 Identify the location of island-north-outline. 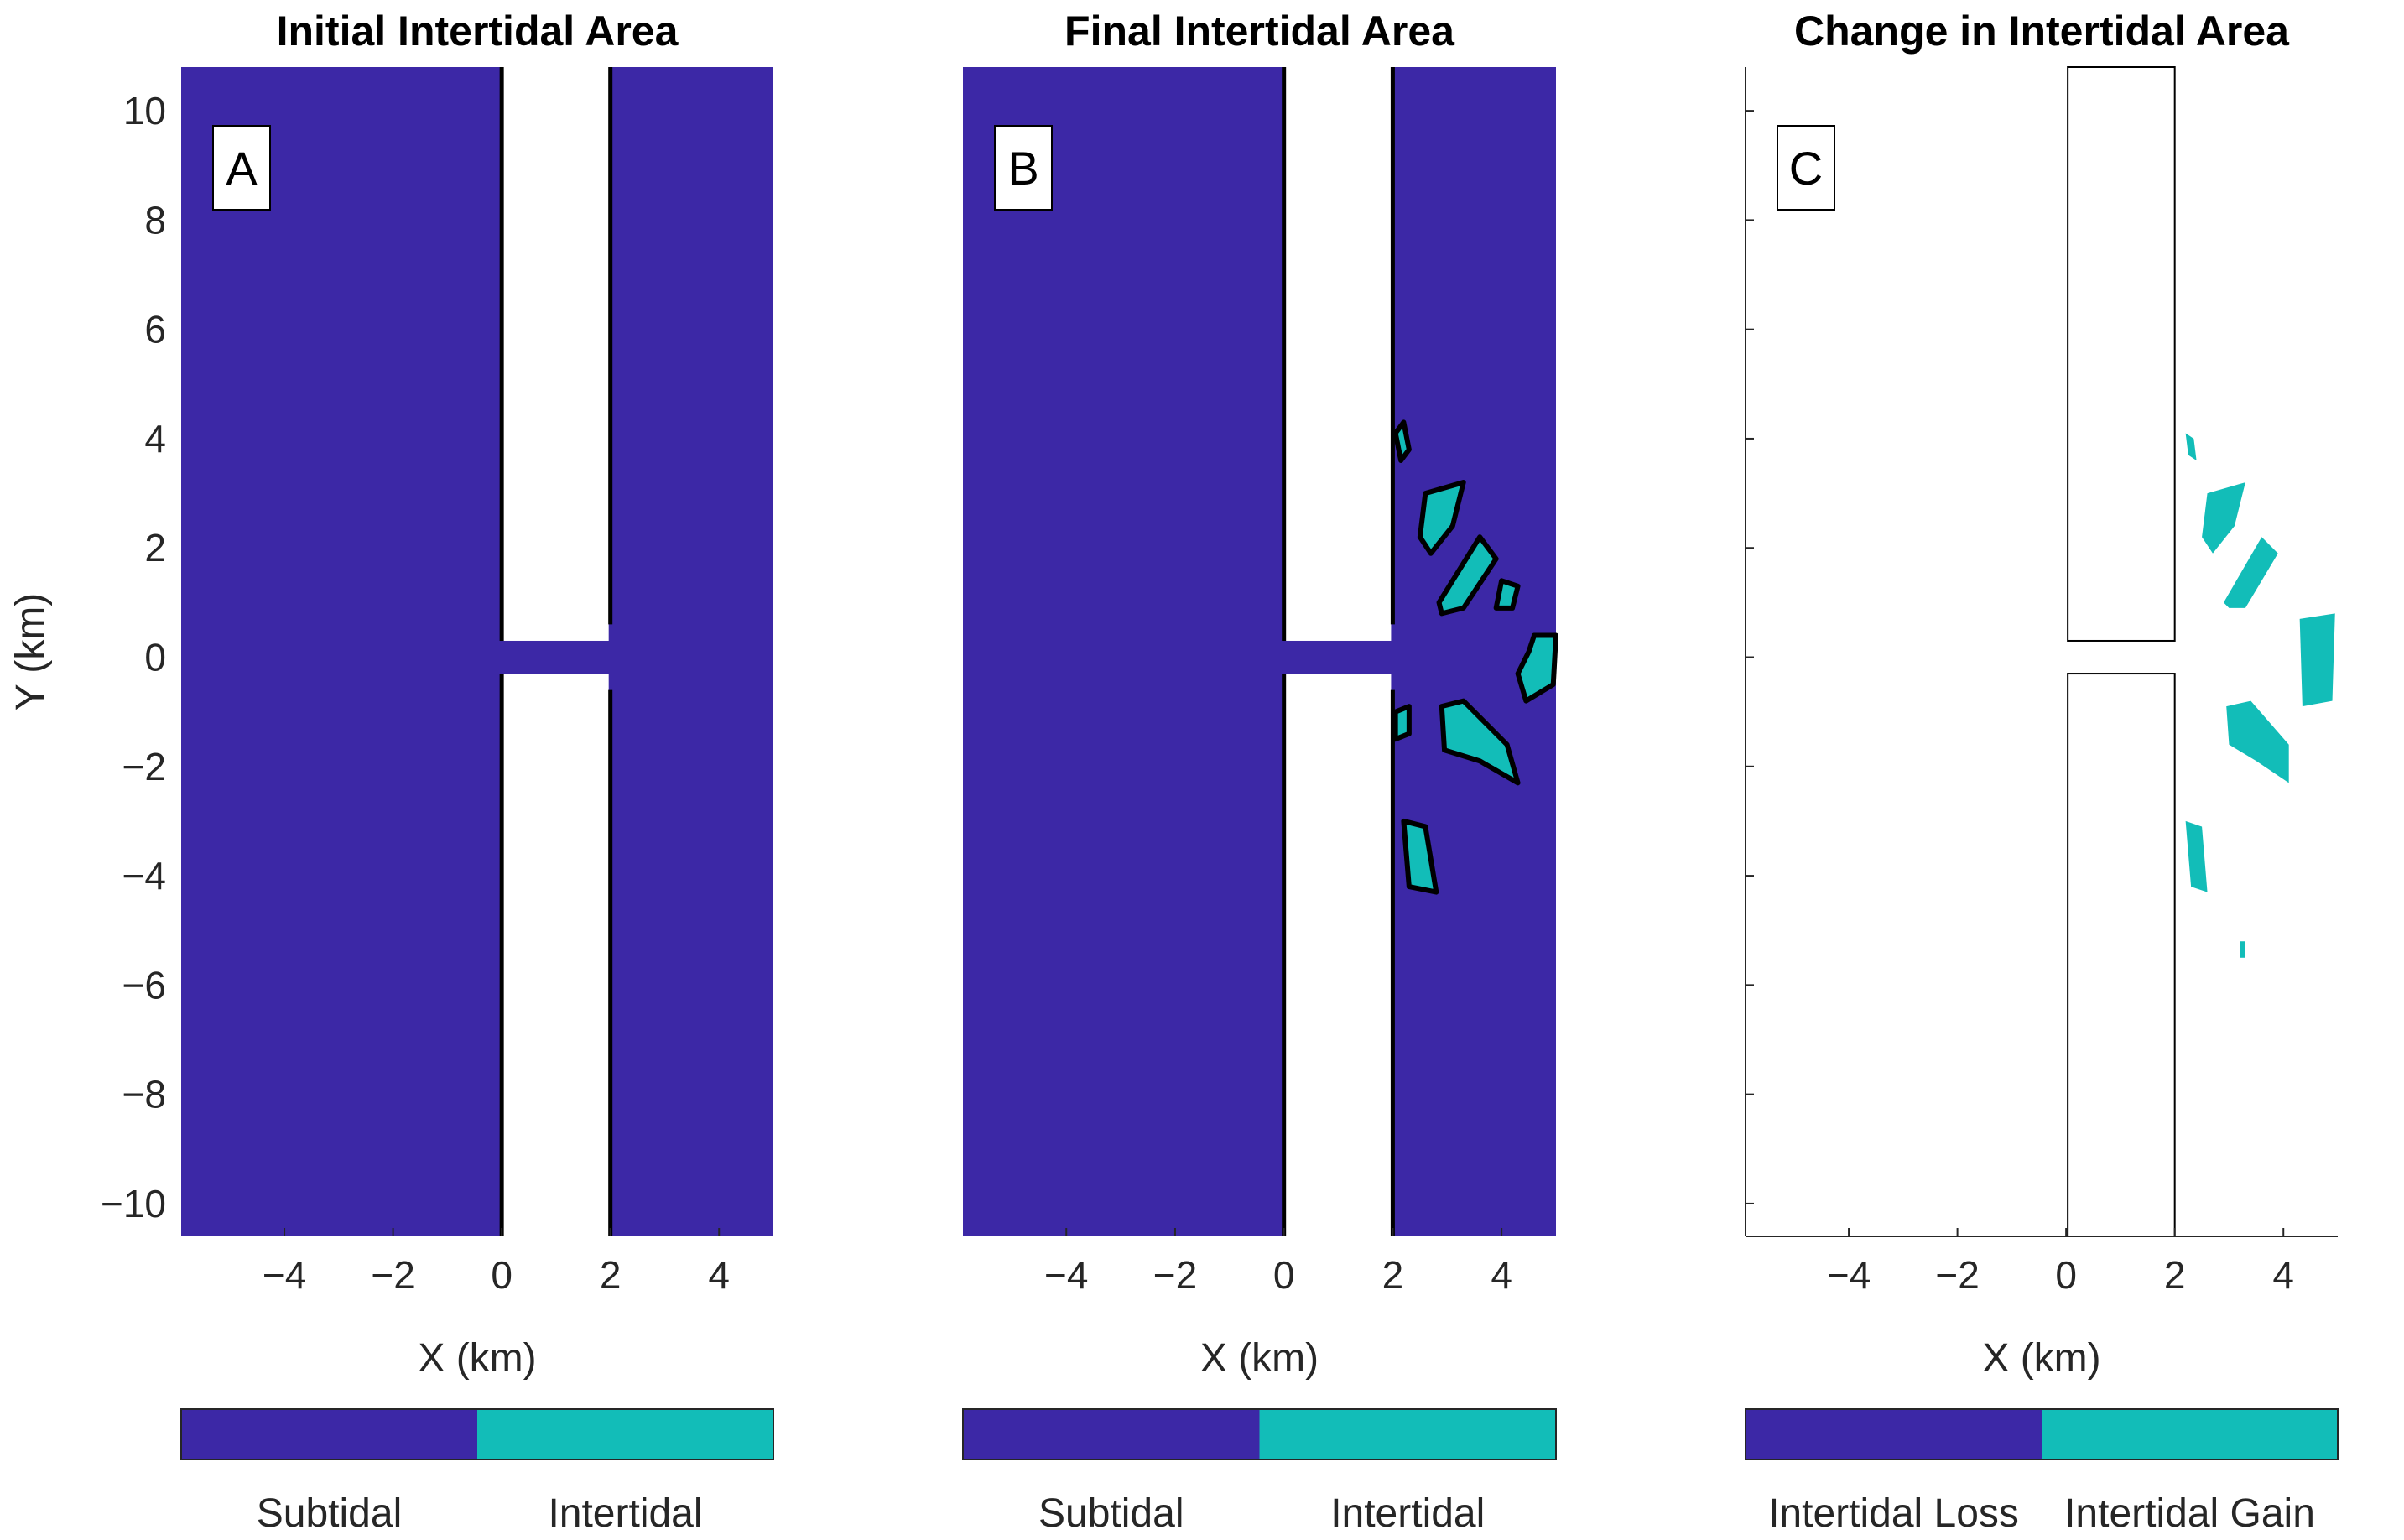
(2121, 354).